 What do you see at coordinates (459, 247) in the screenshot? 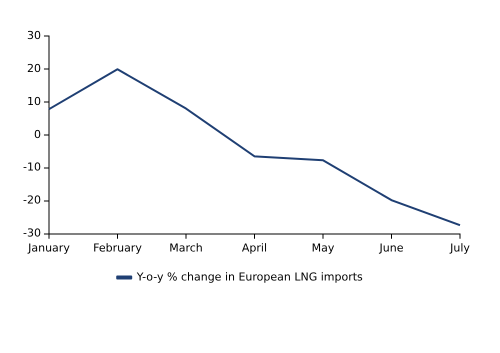
I see `x-tick-label: July` at bounding box center [459, 247].